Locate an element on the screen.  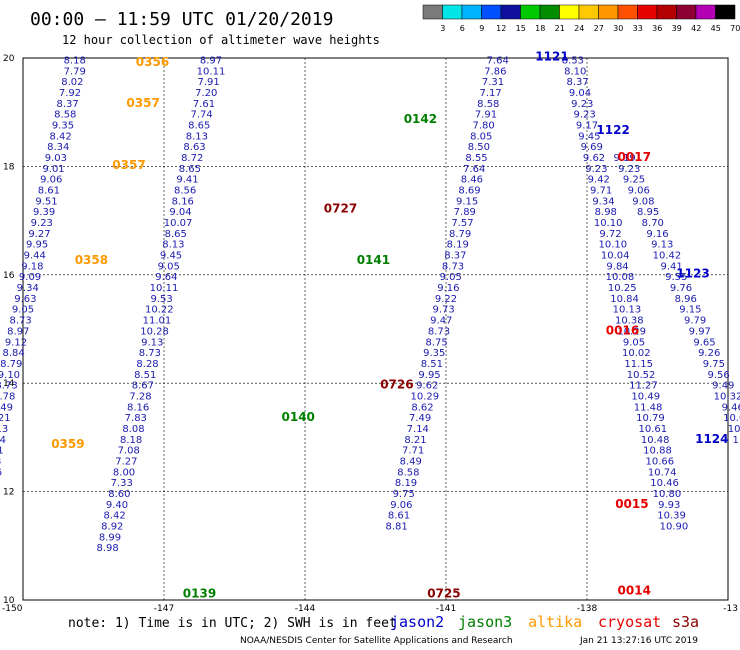
wave-height-value: 9.45 is located at coordinates (589, 136).